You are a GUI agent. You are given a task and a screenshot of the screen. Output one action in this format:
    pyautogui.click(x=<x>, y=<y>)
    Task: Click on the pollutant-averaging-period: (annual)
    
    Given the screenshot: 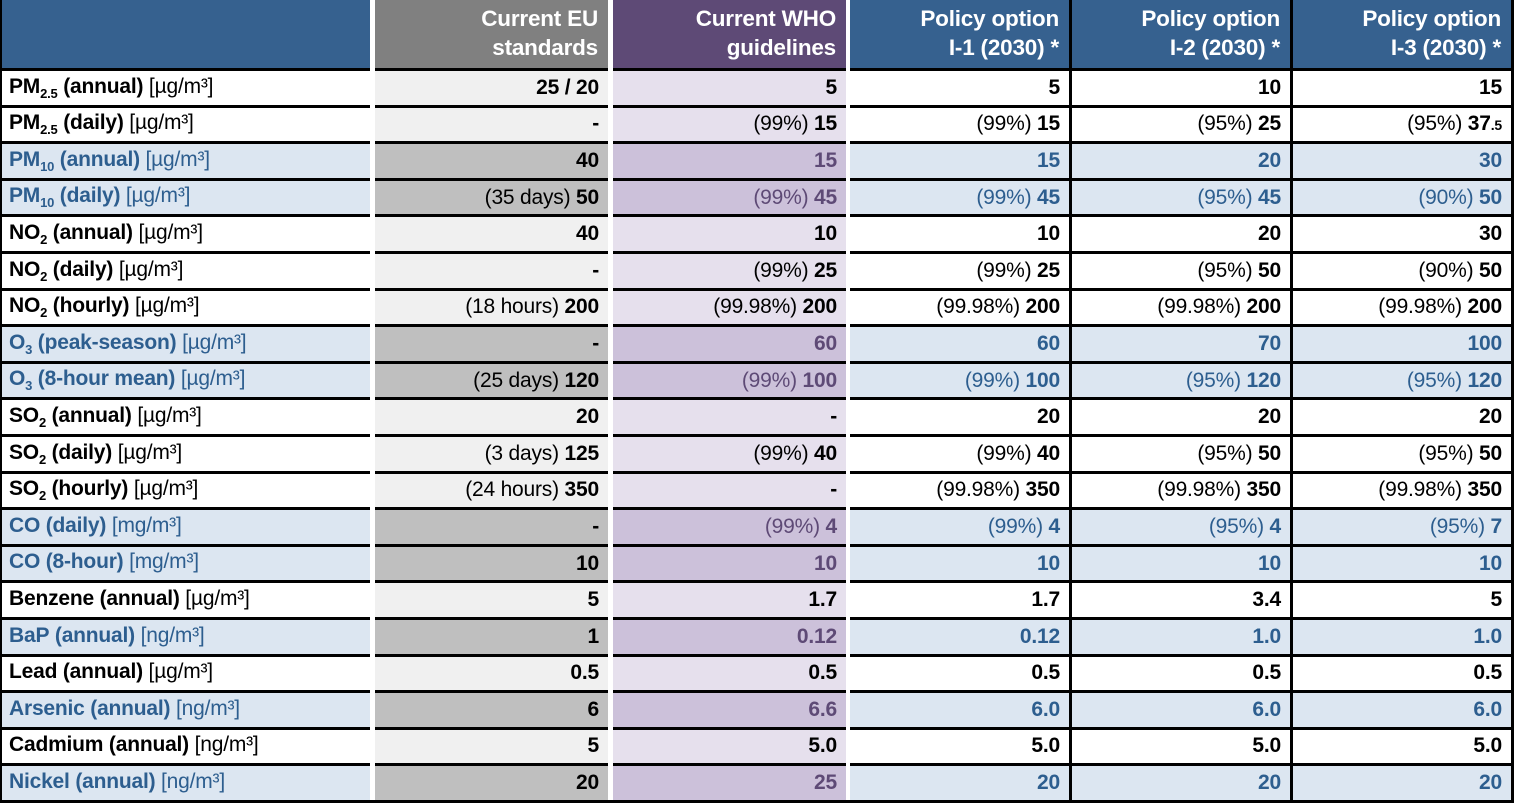 What is the action you would take?
    pyautogui.click(x=112, y=781)
    